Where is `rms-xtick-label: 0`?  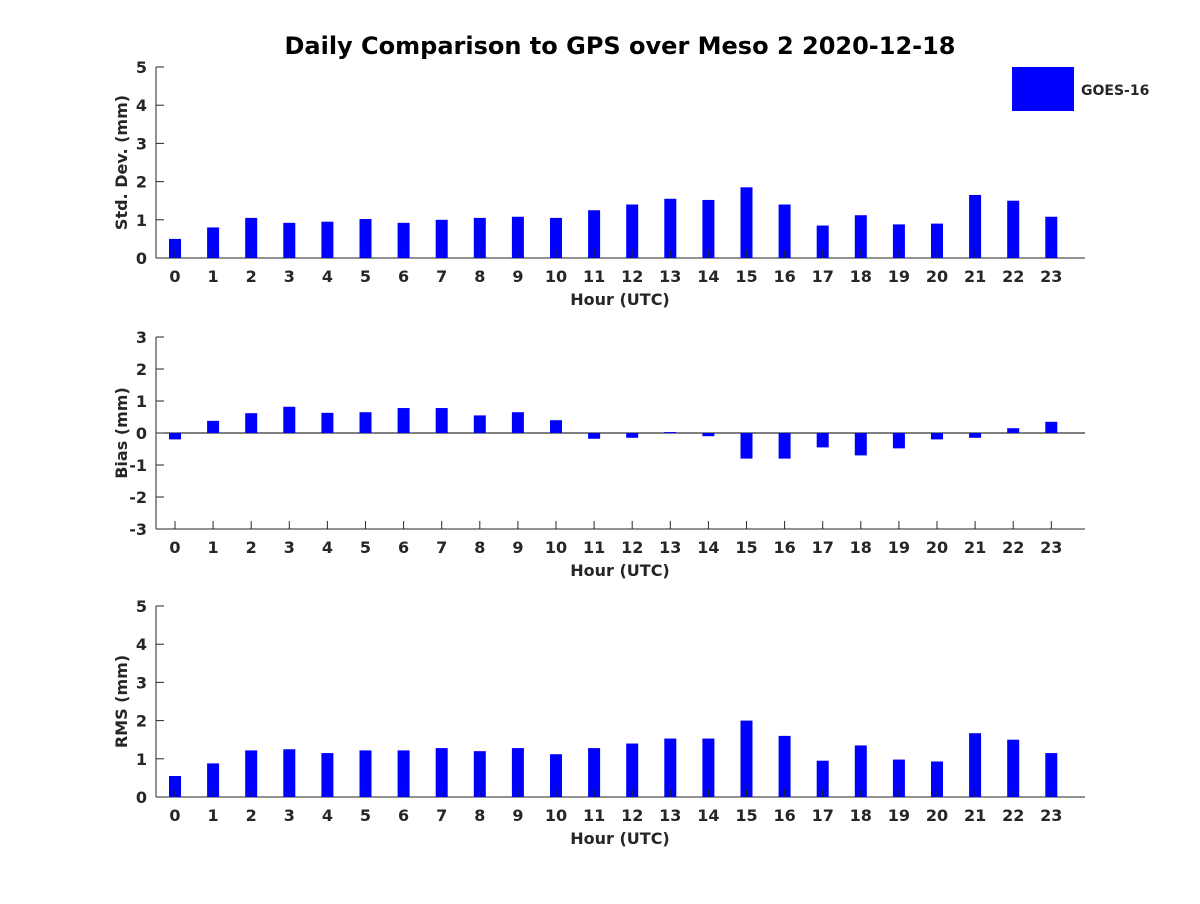
rms-xtick-label: 0 is located at coordinates (174, 815).